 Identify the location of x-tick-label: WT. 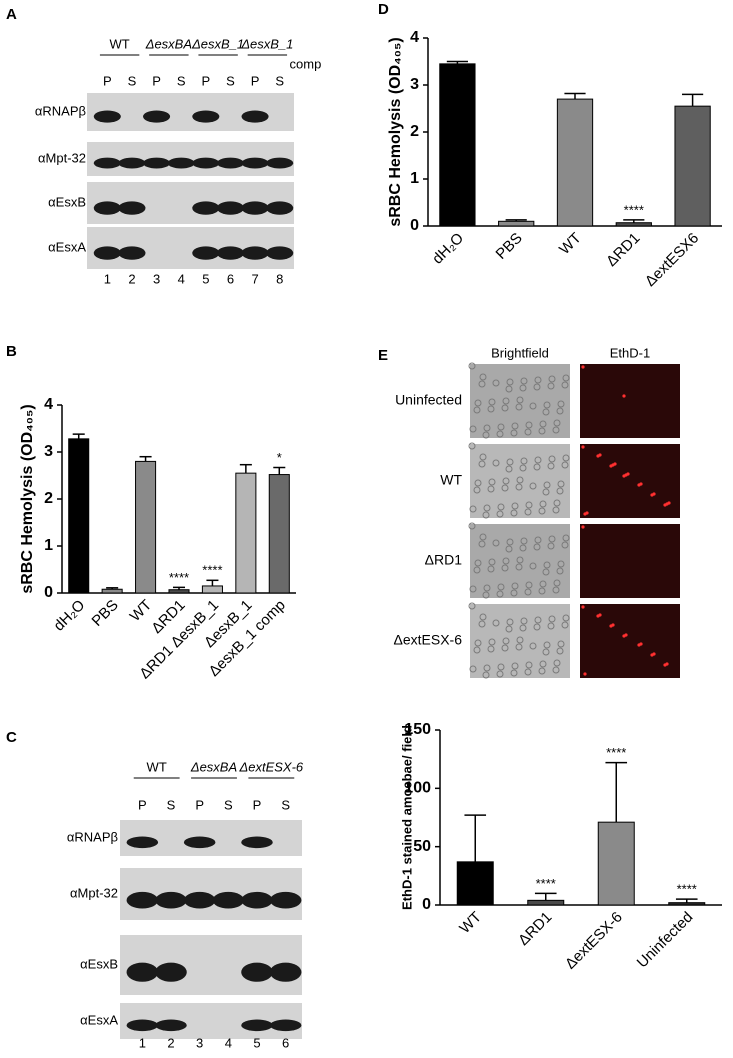
(570, 244).